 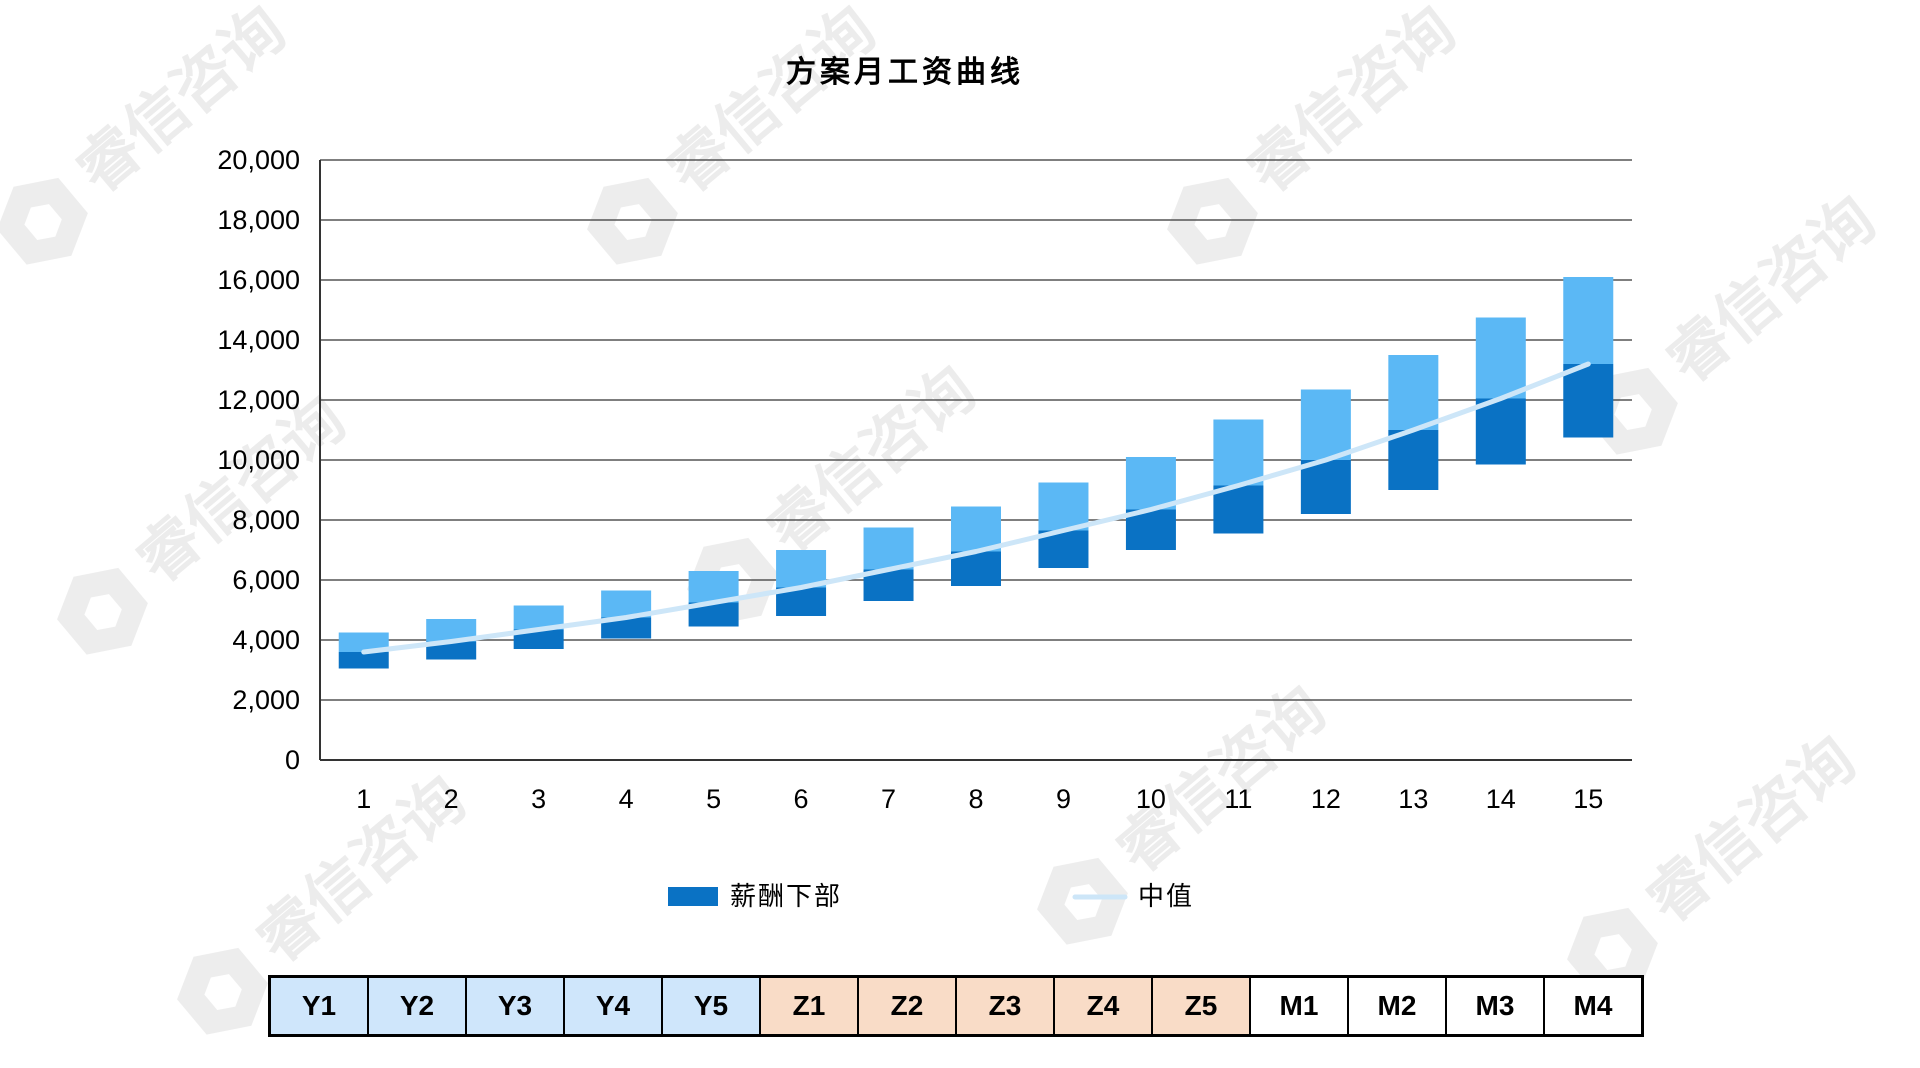 I want to click on grade-cell-y2: Y2, so click(x=417, y=1006).